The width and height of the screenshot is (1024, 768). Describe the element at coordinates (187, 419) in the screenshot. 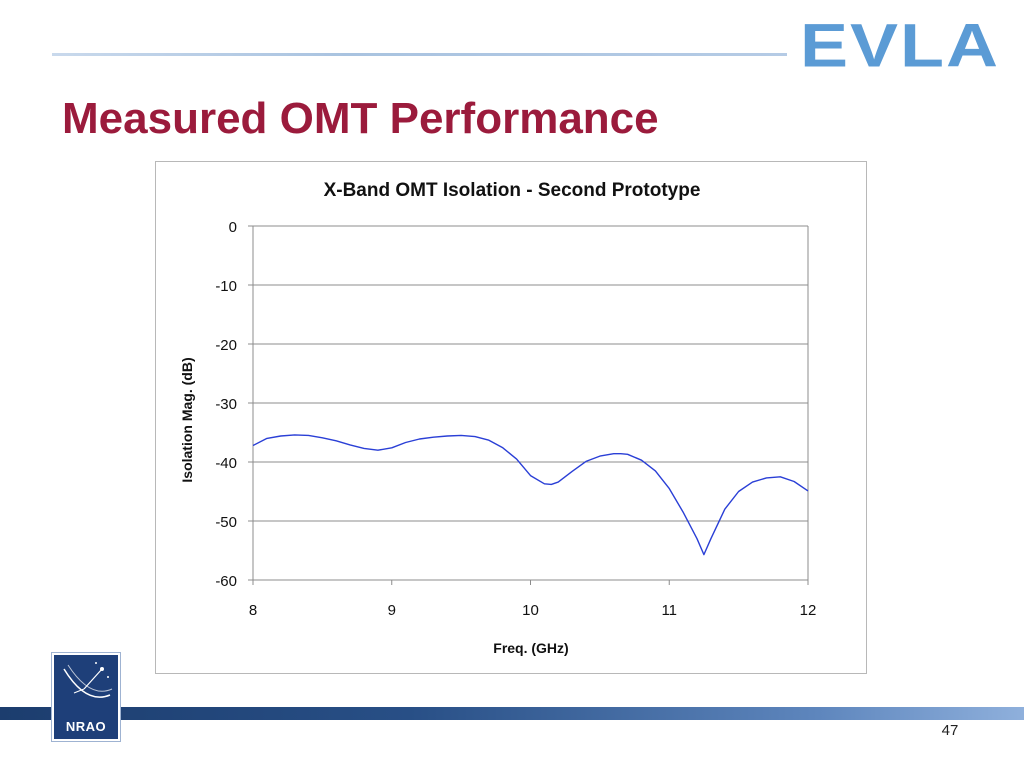

I see `y-axis-label: Isolation Mag. (dB)` at that location.